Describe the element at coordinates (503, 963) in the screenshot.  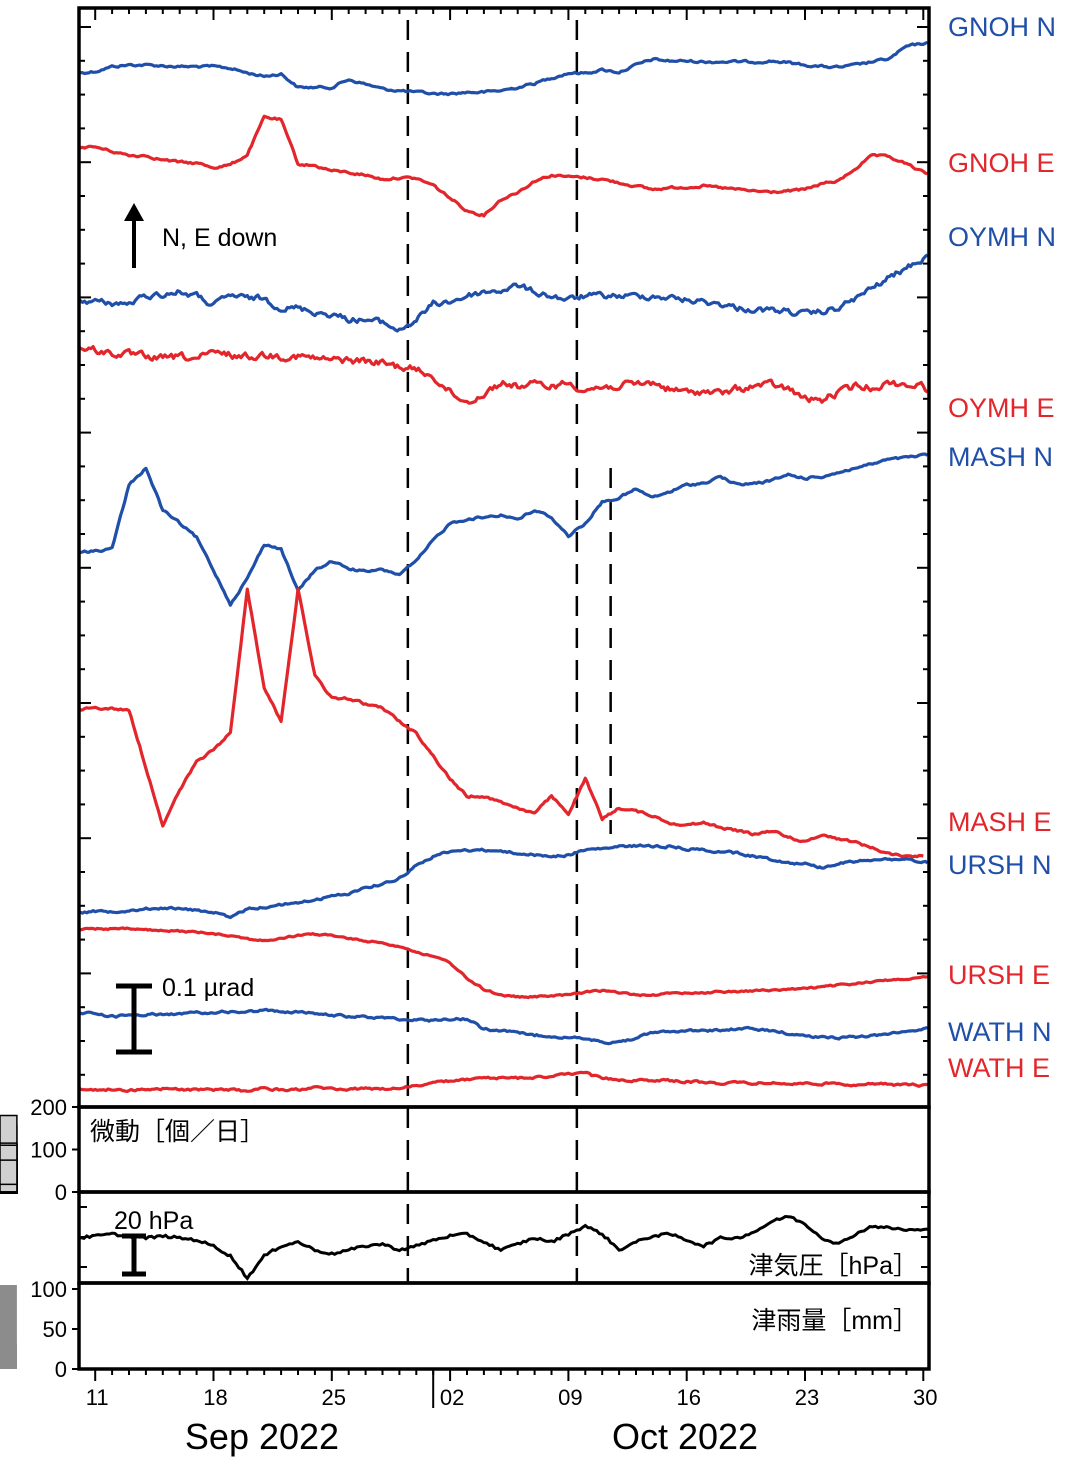
I see `trace-ursh-e` at that location.